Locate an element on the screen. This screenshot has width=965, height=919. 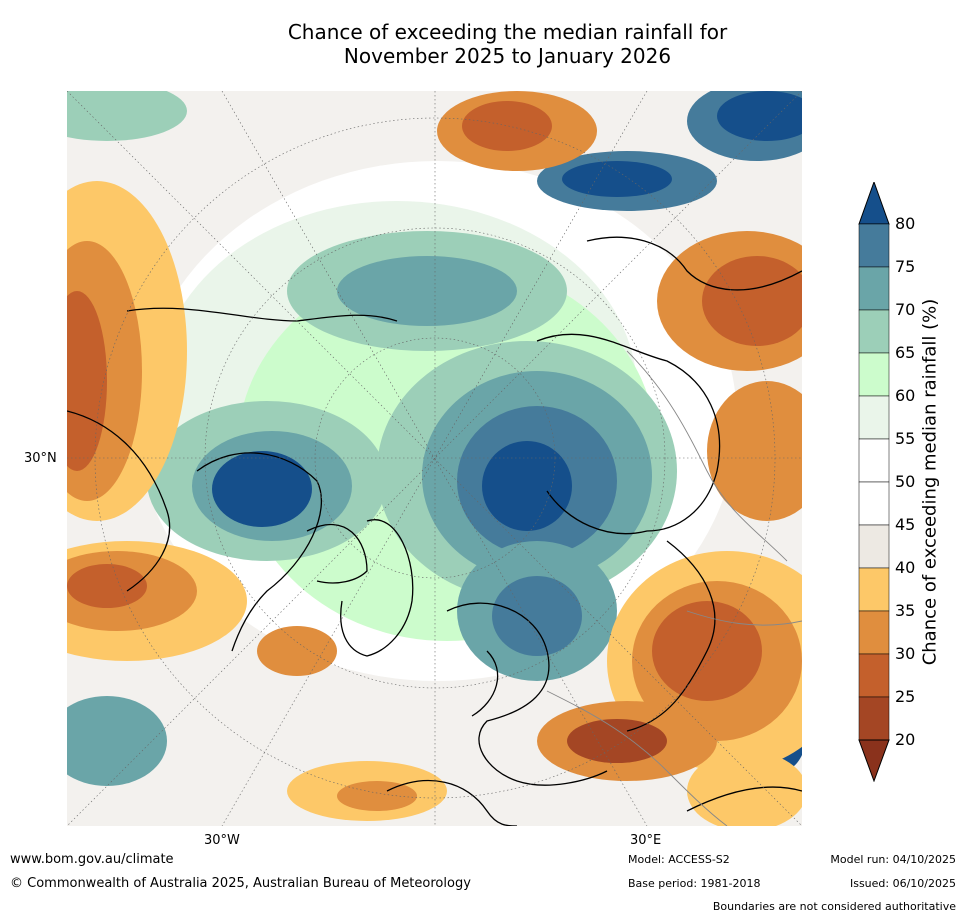
lon-label-30w: 30°W is located at coordinates (222, 840).